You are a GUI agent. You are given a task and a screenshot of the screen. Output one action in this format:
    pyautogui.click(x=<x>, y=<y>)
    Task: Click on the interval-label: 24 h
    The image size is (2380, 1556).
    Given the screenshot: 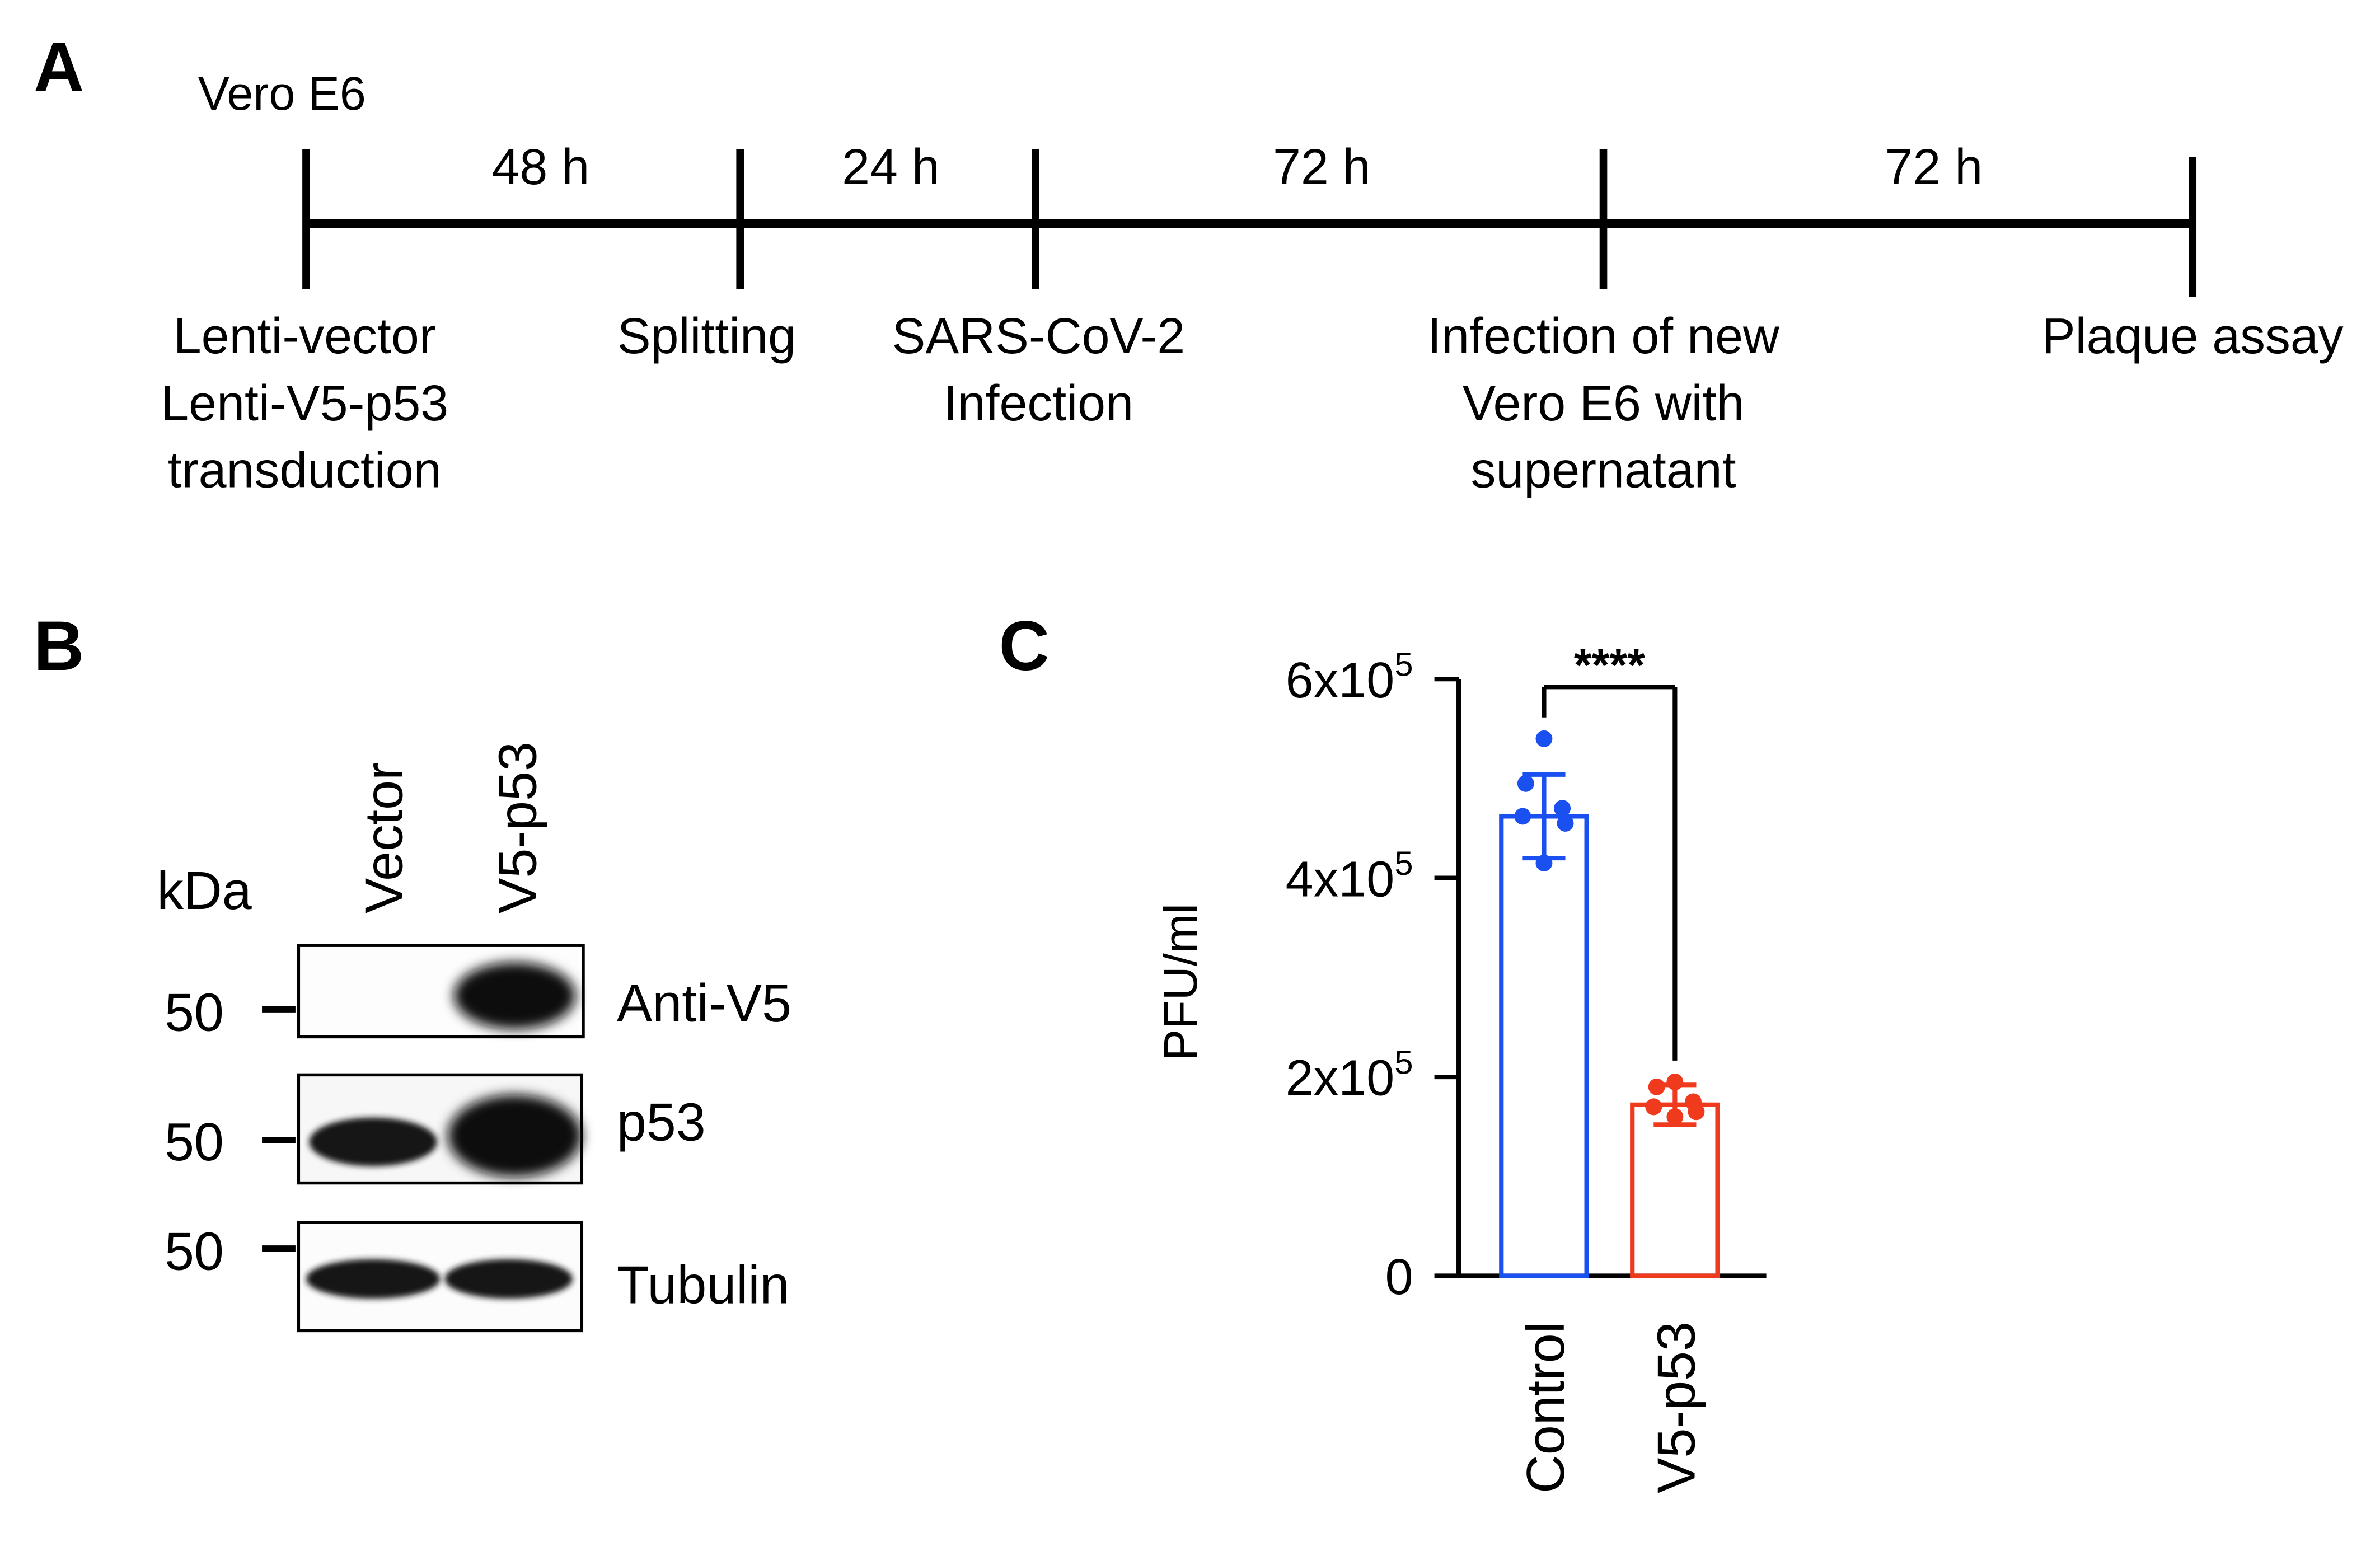 What is the action you would take?
    pyautogui.click(x=891, y=167)
    